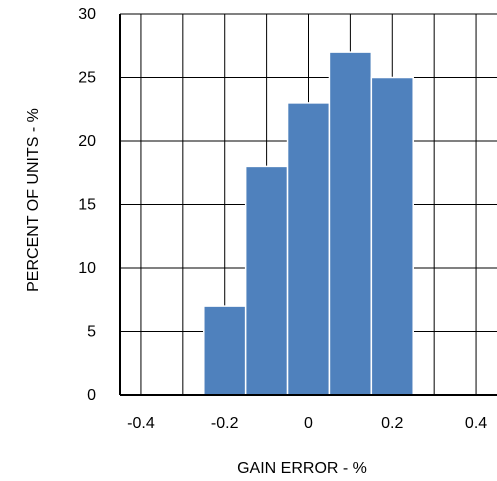  What do you see at coordinates (87, 14) in the screenshot?
I see `y-tick-label: 30` at bounding box center [87, 14].